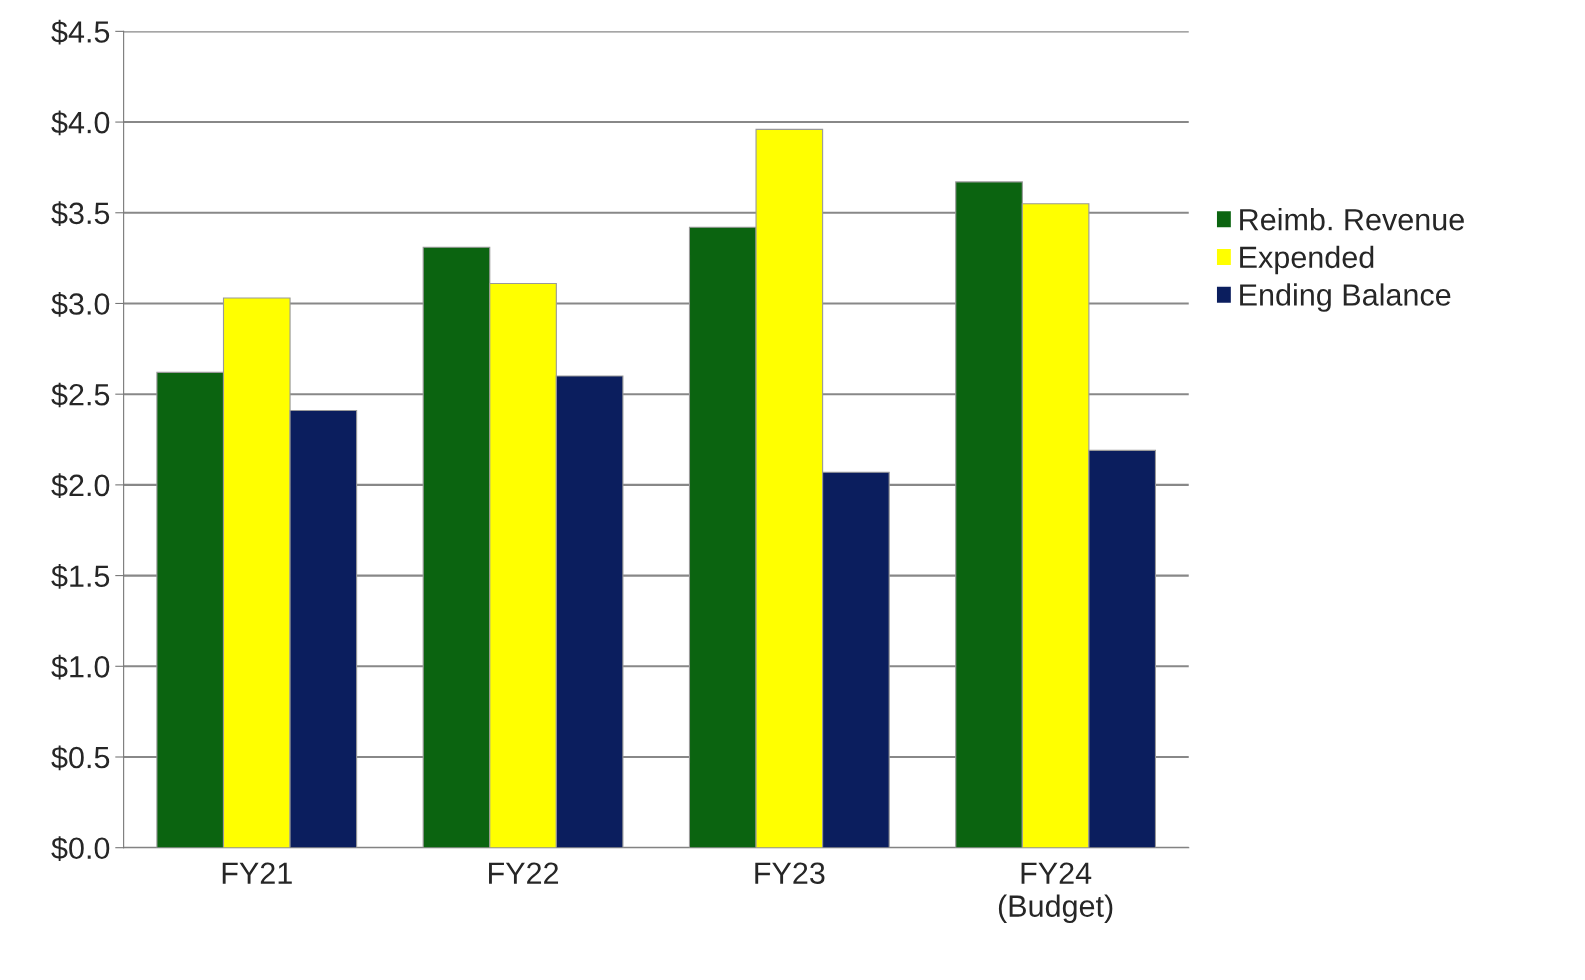 This screenshot has width=1585, height=980. I want to click on x-tick-label: FY23, so click(790, 873).